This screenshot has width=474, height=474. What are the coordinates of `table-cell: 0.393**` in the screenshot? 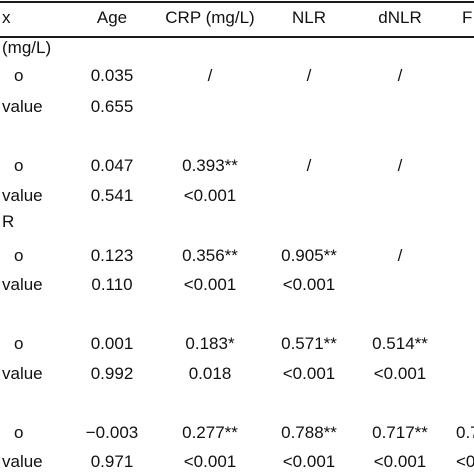 It's located at (210, 165).